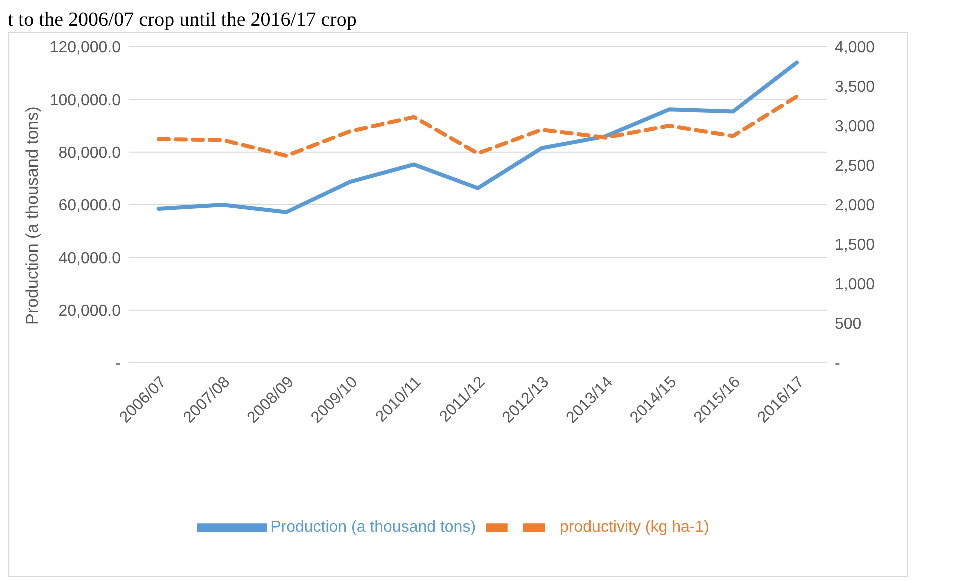 The height and width of the screenshot is (581, 957). Describe the element at coordinates (478, 126) in the screenshot. I see `line-series` at that location.